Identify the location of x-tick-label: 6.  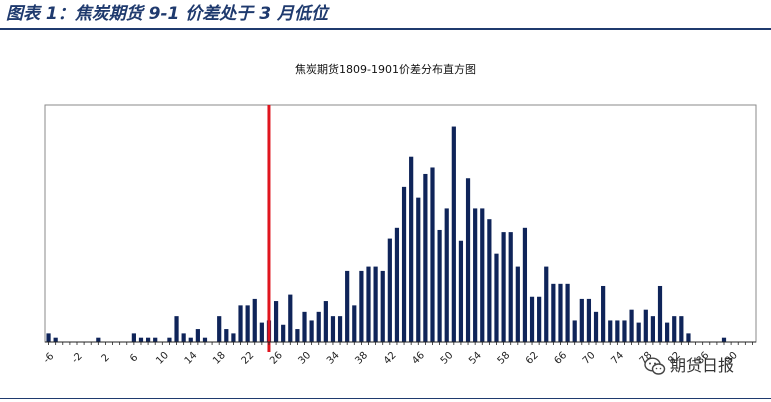
(134, 358).